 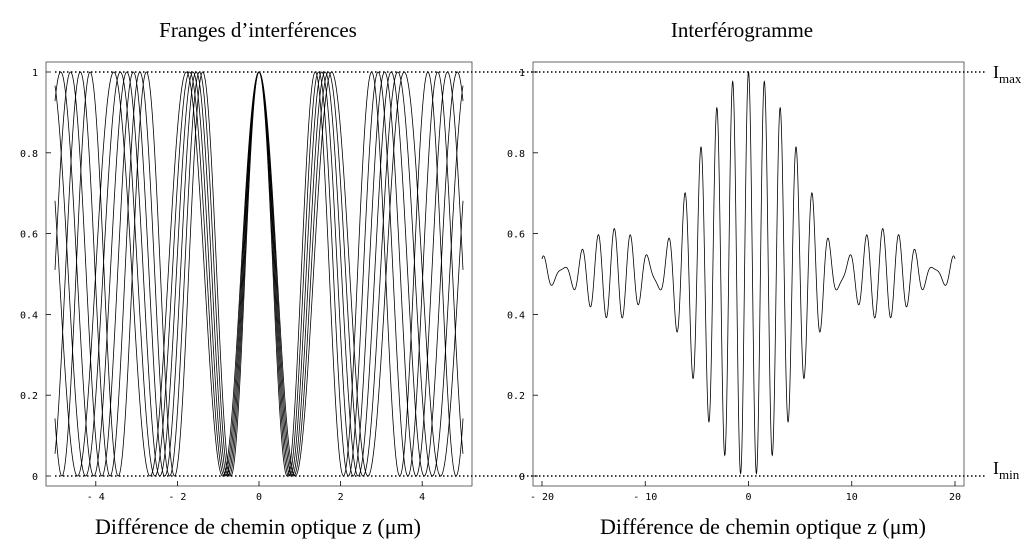 I want to click on right-y-tick-label: 0, so click(x=522, y=477).